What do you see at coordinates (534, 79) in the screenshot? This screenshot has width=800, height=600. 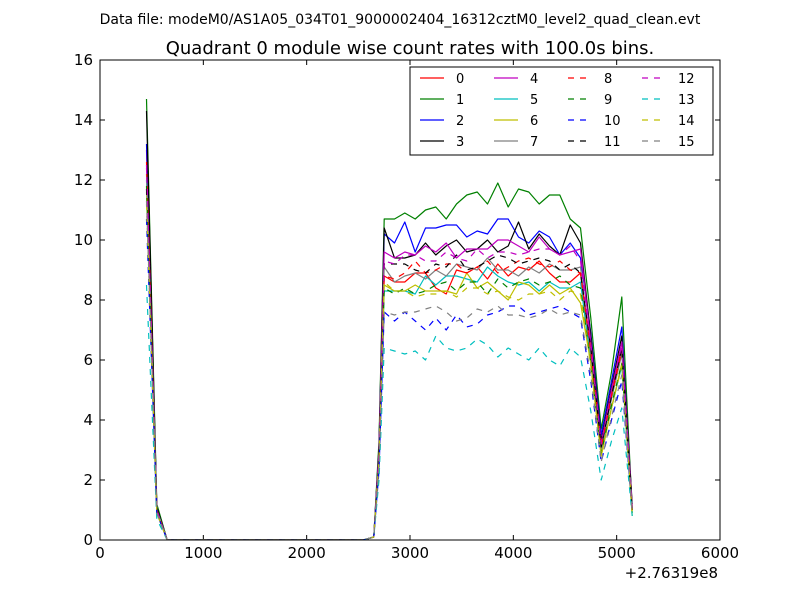 I see `legend-label-4: 4` at bounding box center [534, 79].